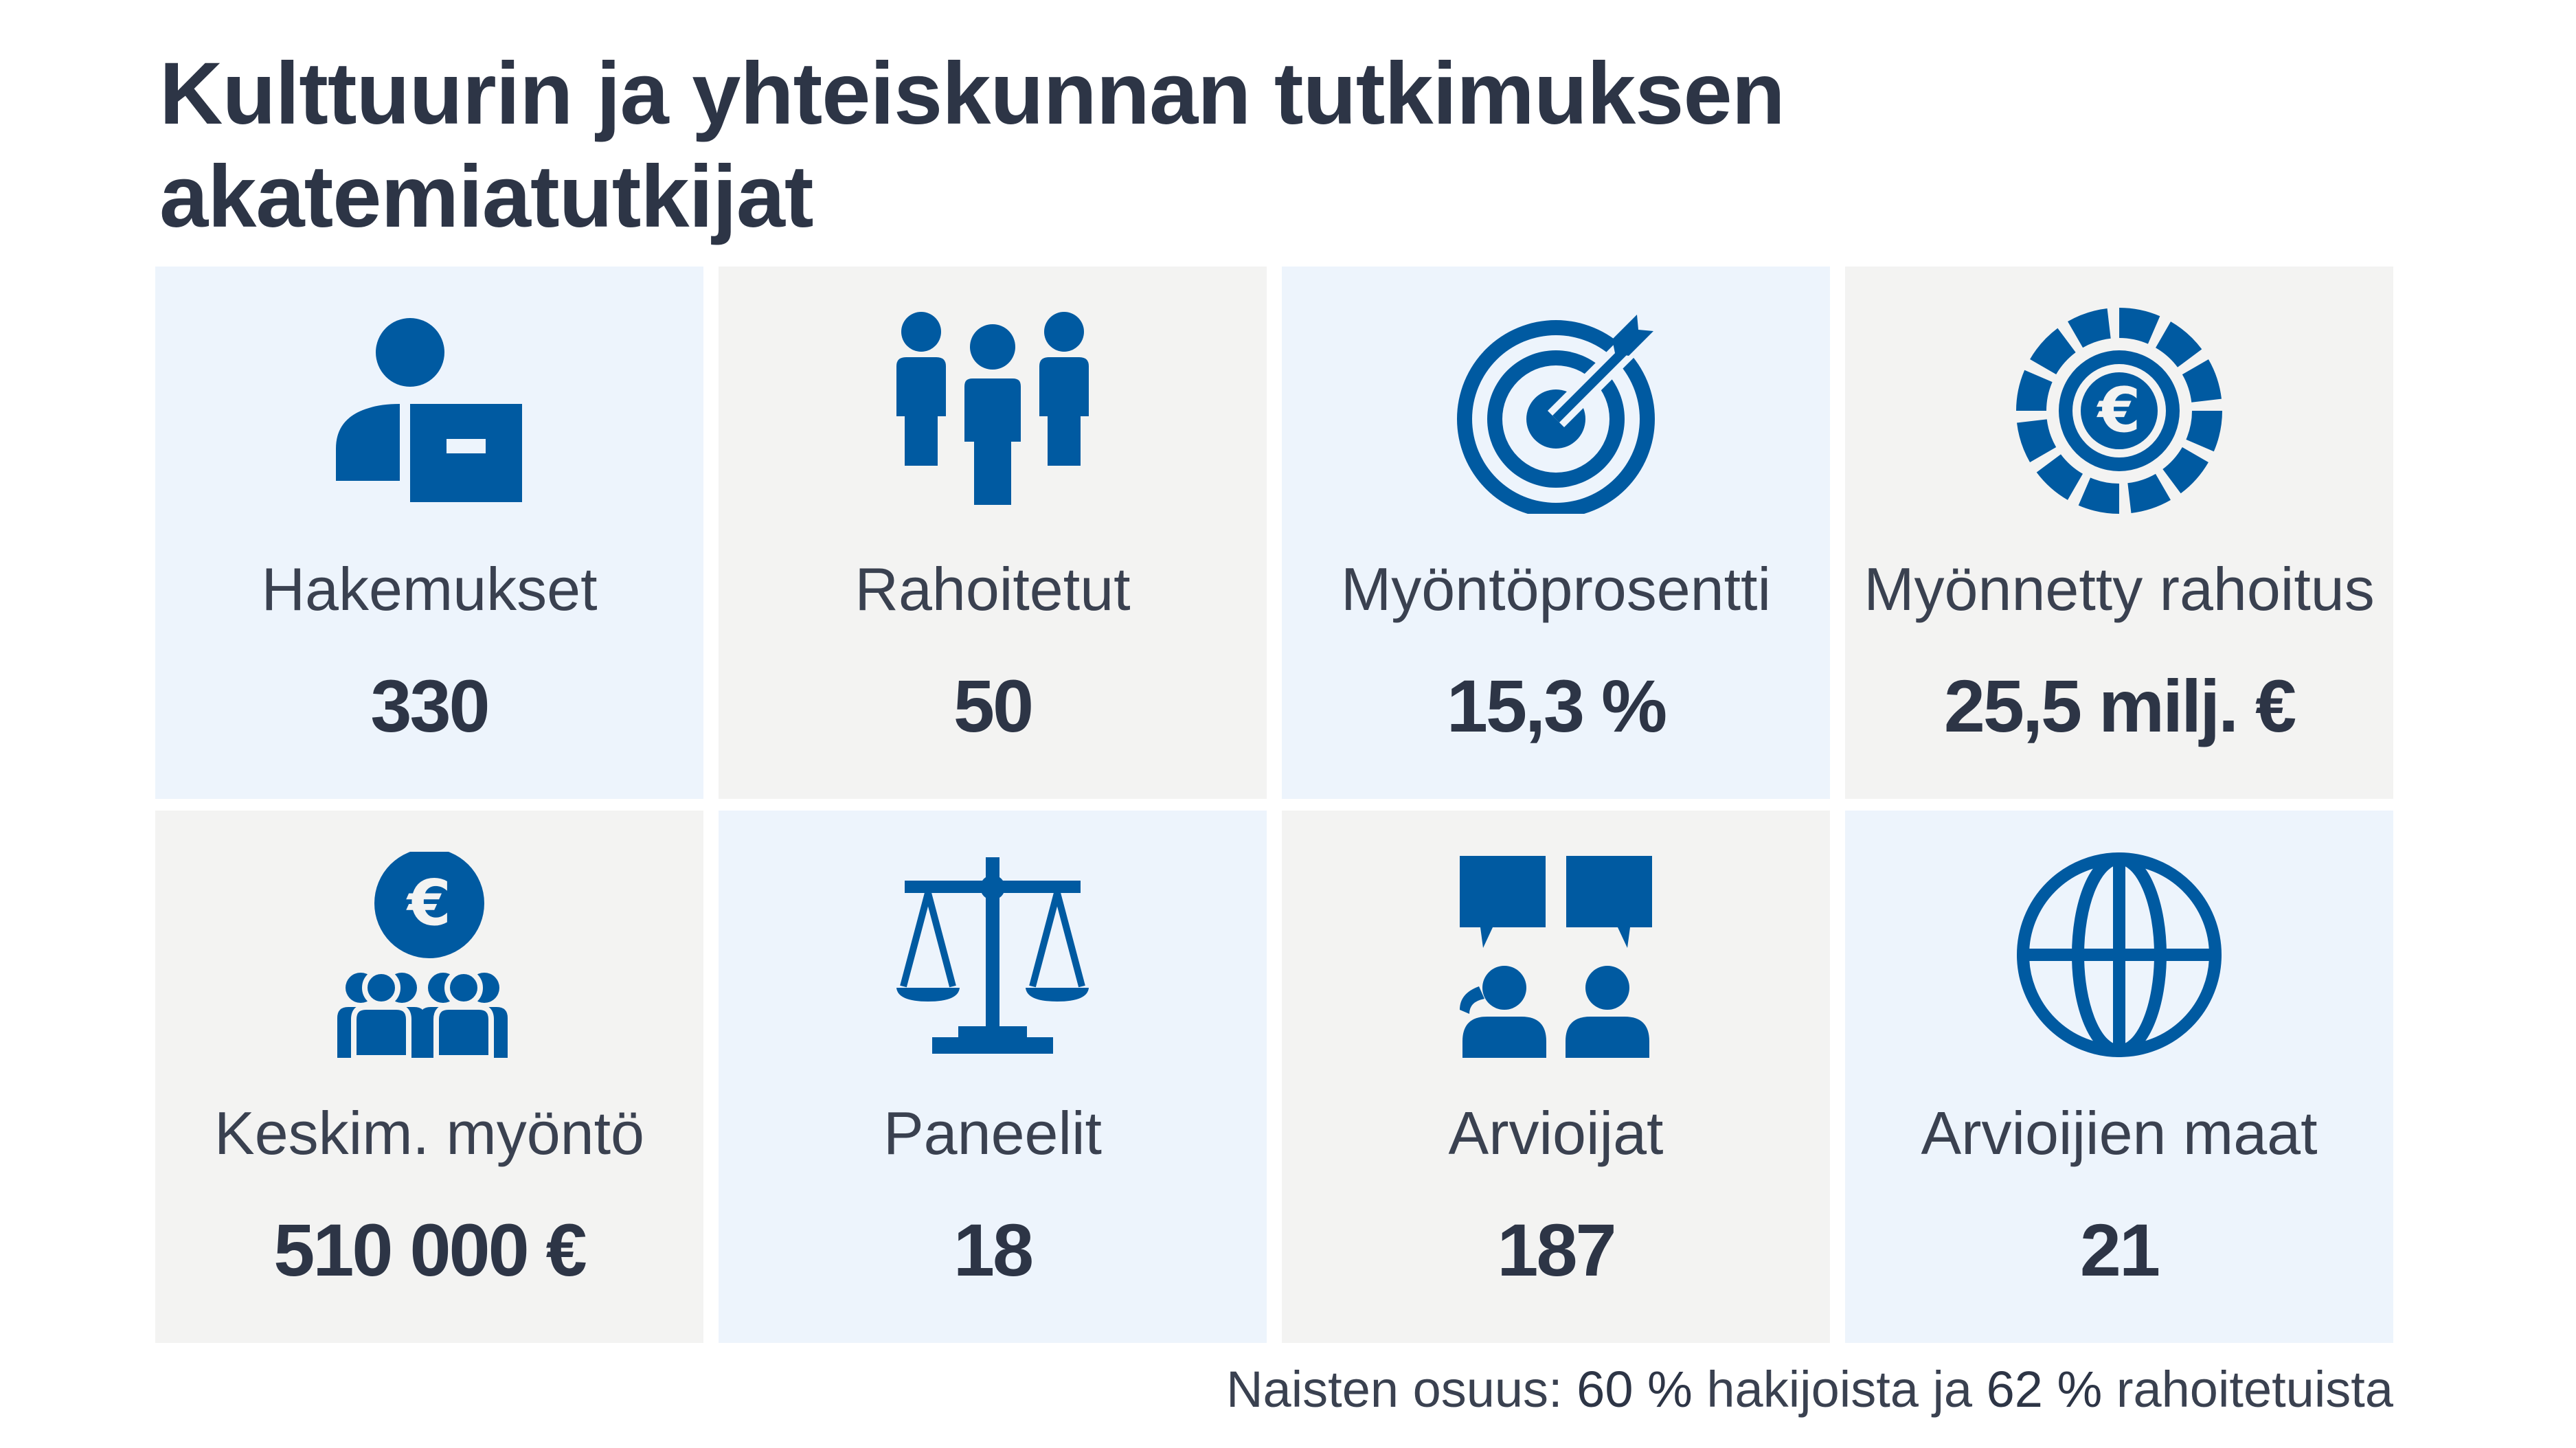 The width and height of the screenshot is (2576, 1448). Describe the element at coordinates (1556, 533) in the screenshot. I see `tile-success-rate: Myöntöprosentti 15,3 %` at that location.